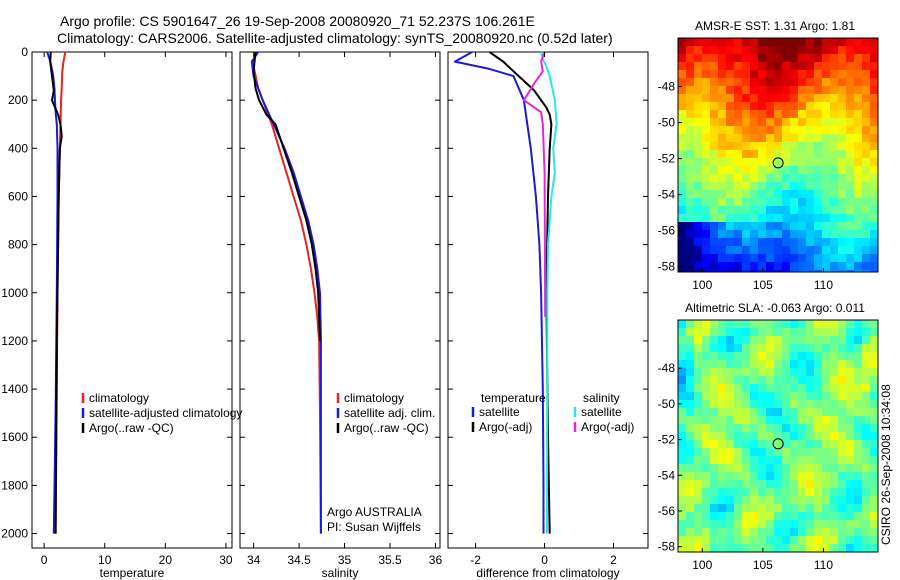 This screenshot has height=580, width=900. I want to click on difference-profile-xlabel: difference from climatology, so click(547, 573).